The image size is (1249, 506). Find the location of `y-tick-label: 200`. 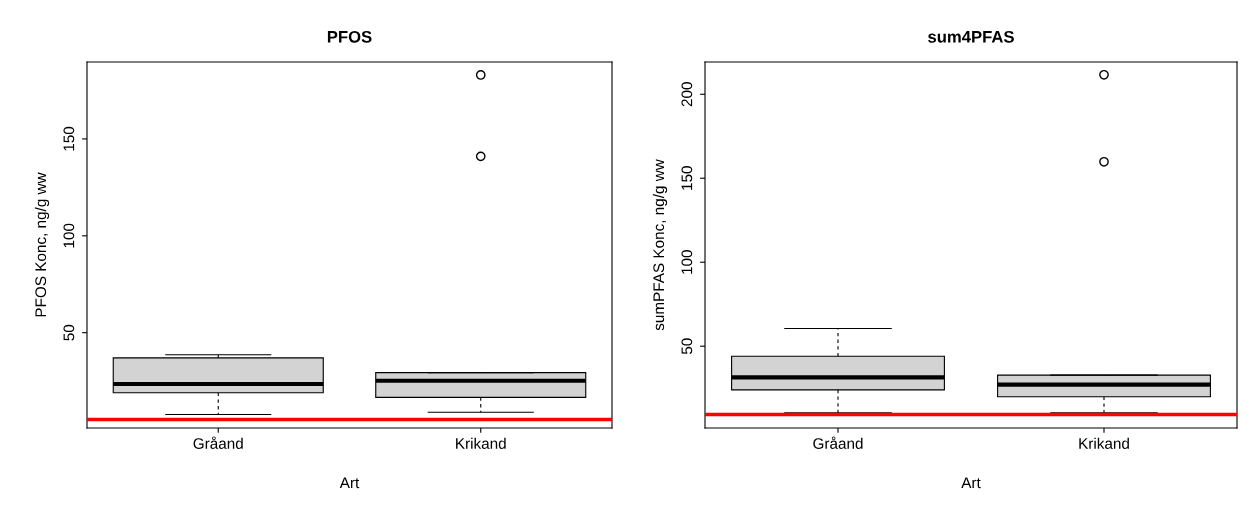

y-tick-label: 200 is located at coordinates (687, 94).